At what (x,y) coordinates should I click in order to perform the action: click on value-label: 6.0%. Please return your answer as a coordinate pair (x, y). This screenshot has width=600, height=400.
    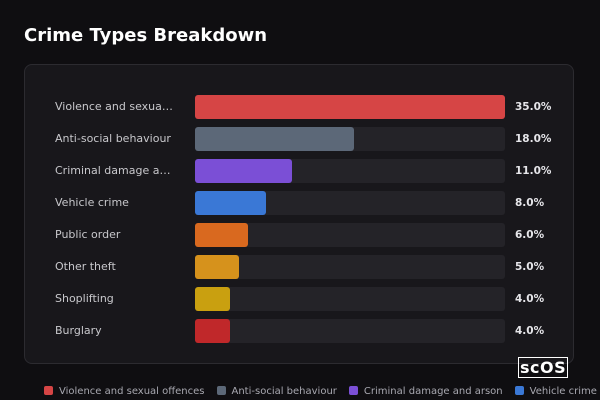
    Looking at the image, I should click on (530, 235).